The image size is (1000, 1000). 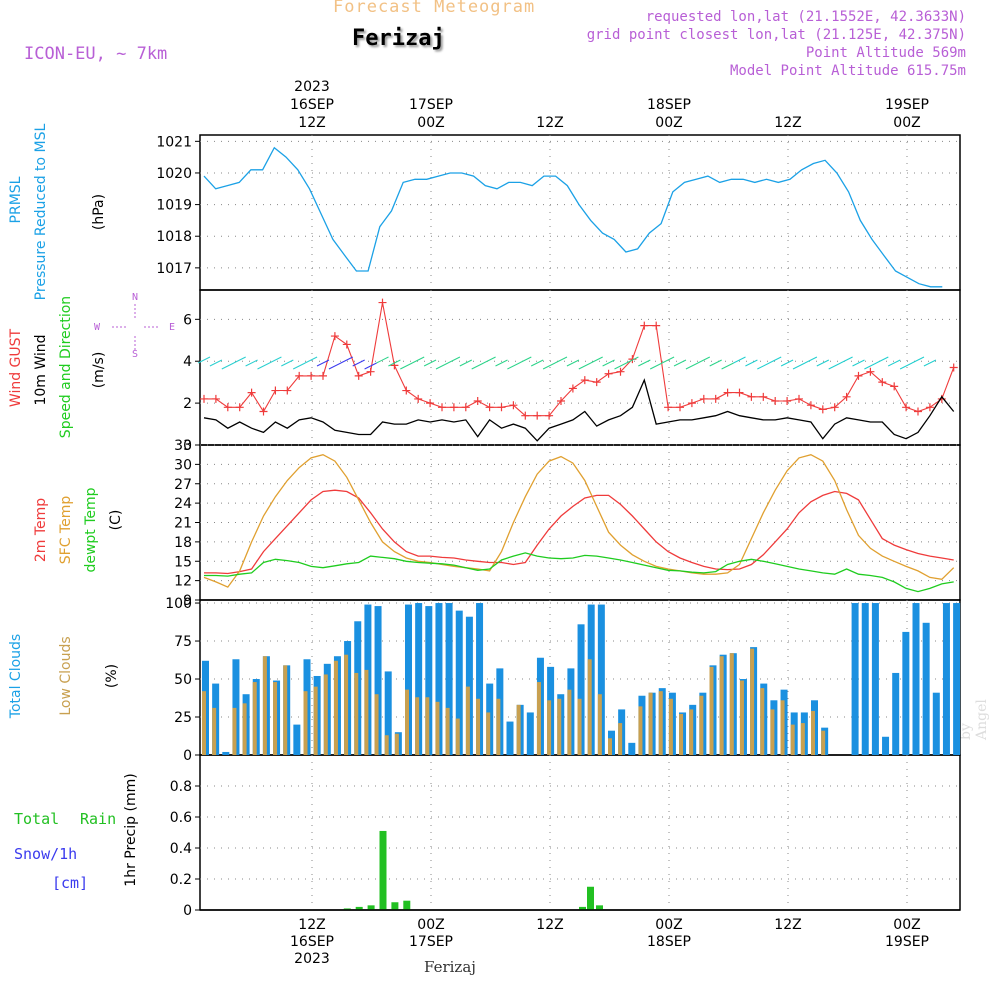 What do you see at coordinates (41, 369) in the screenshot?
I see `wind-label: 10m Wind` at bounding box center [41, 369].